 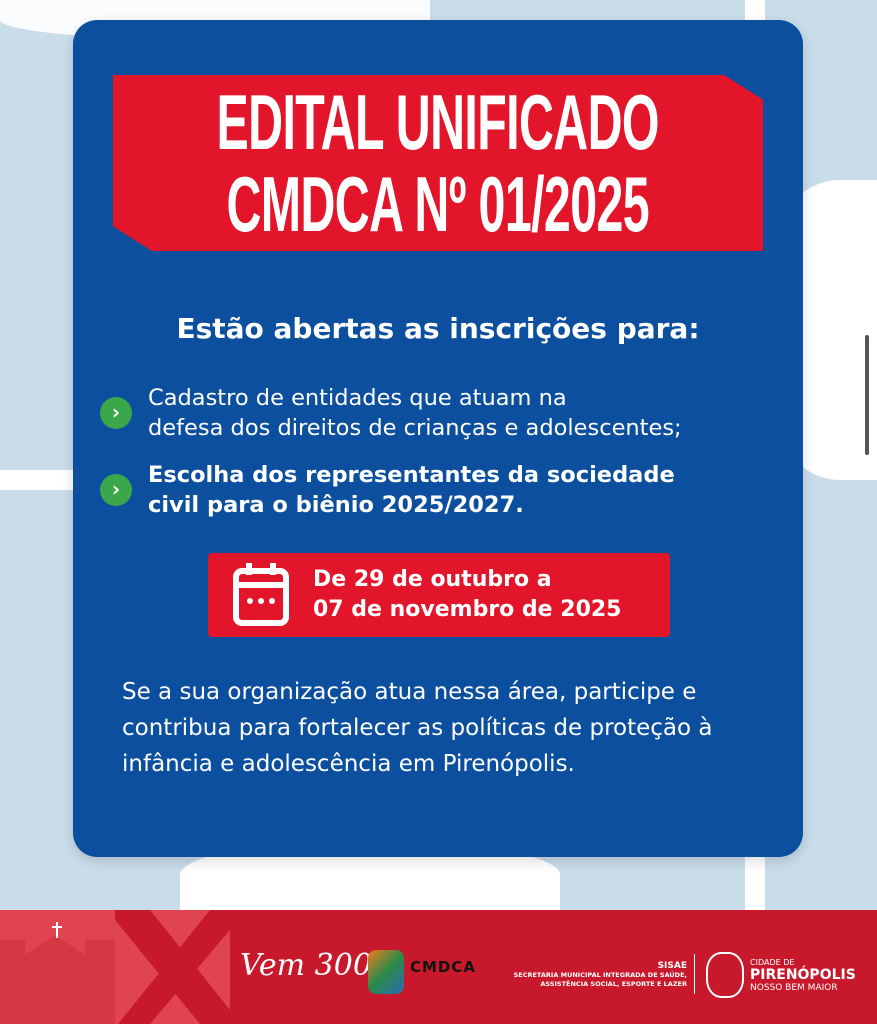 What do you see at coordinates (438, 328) in the screenshot?
I see `subtitle: Estão abertas as inscrições para:` at bounding box center [438, 328].